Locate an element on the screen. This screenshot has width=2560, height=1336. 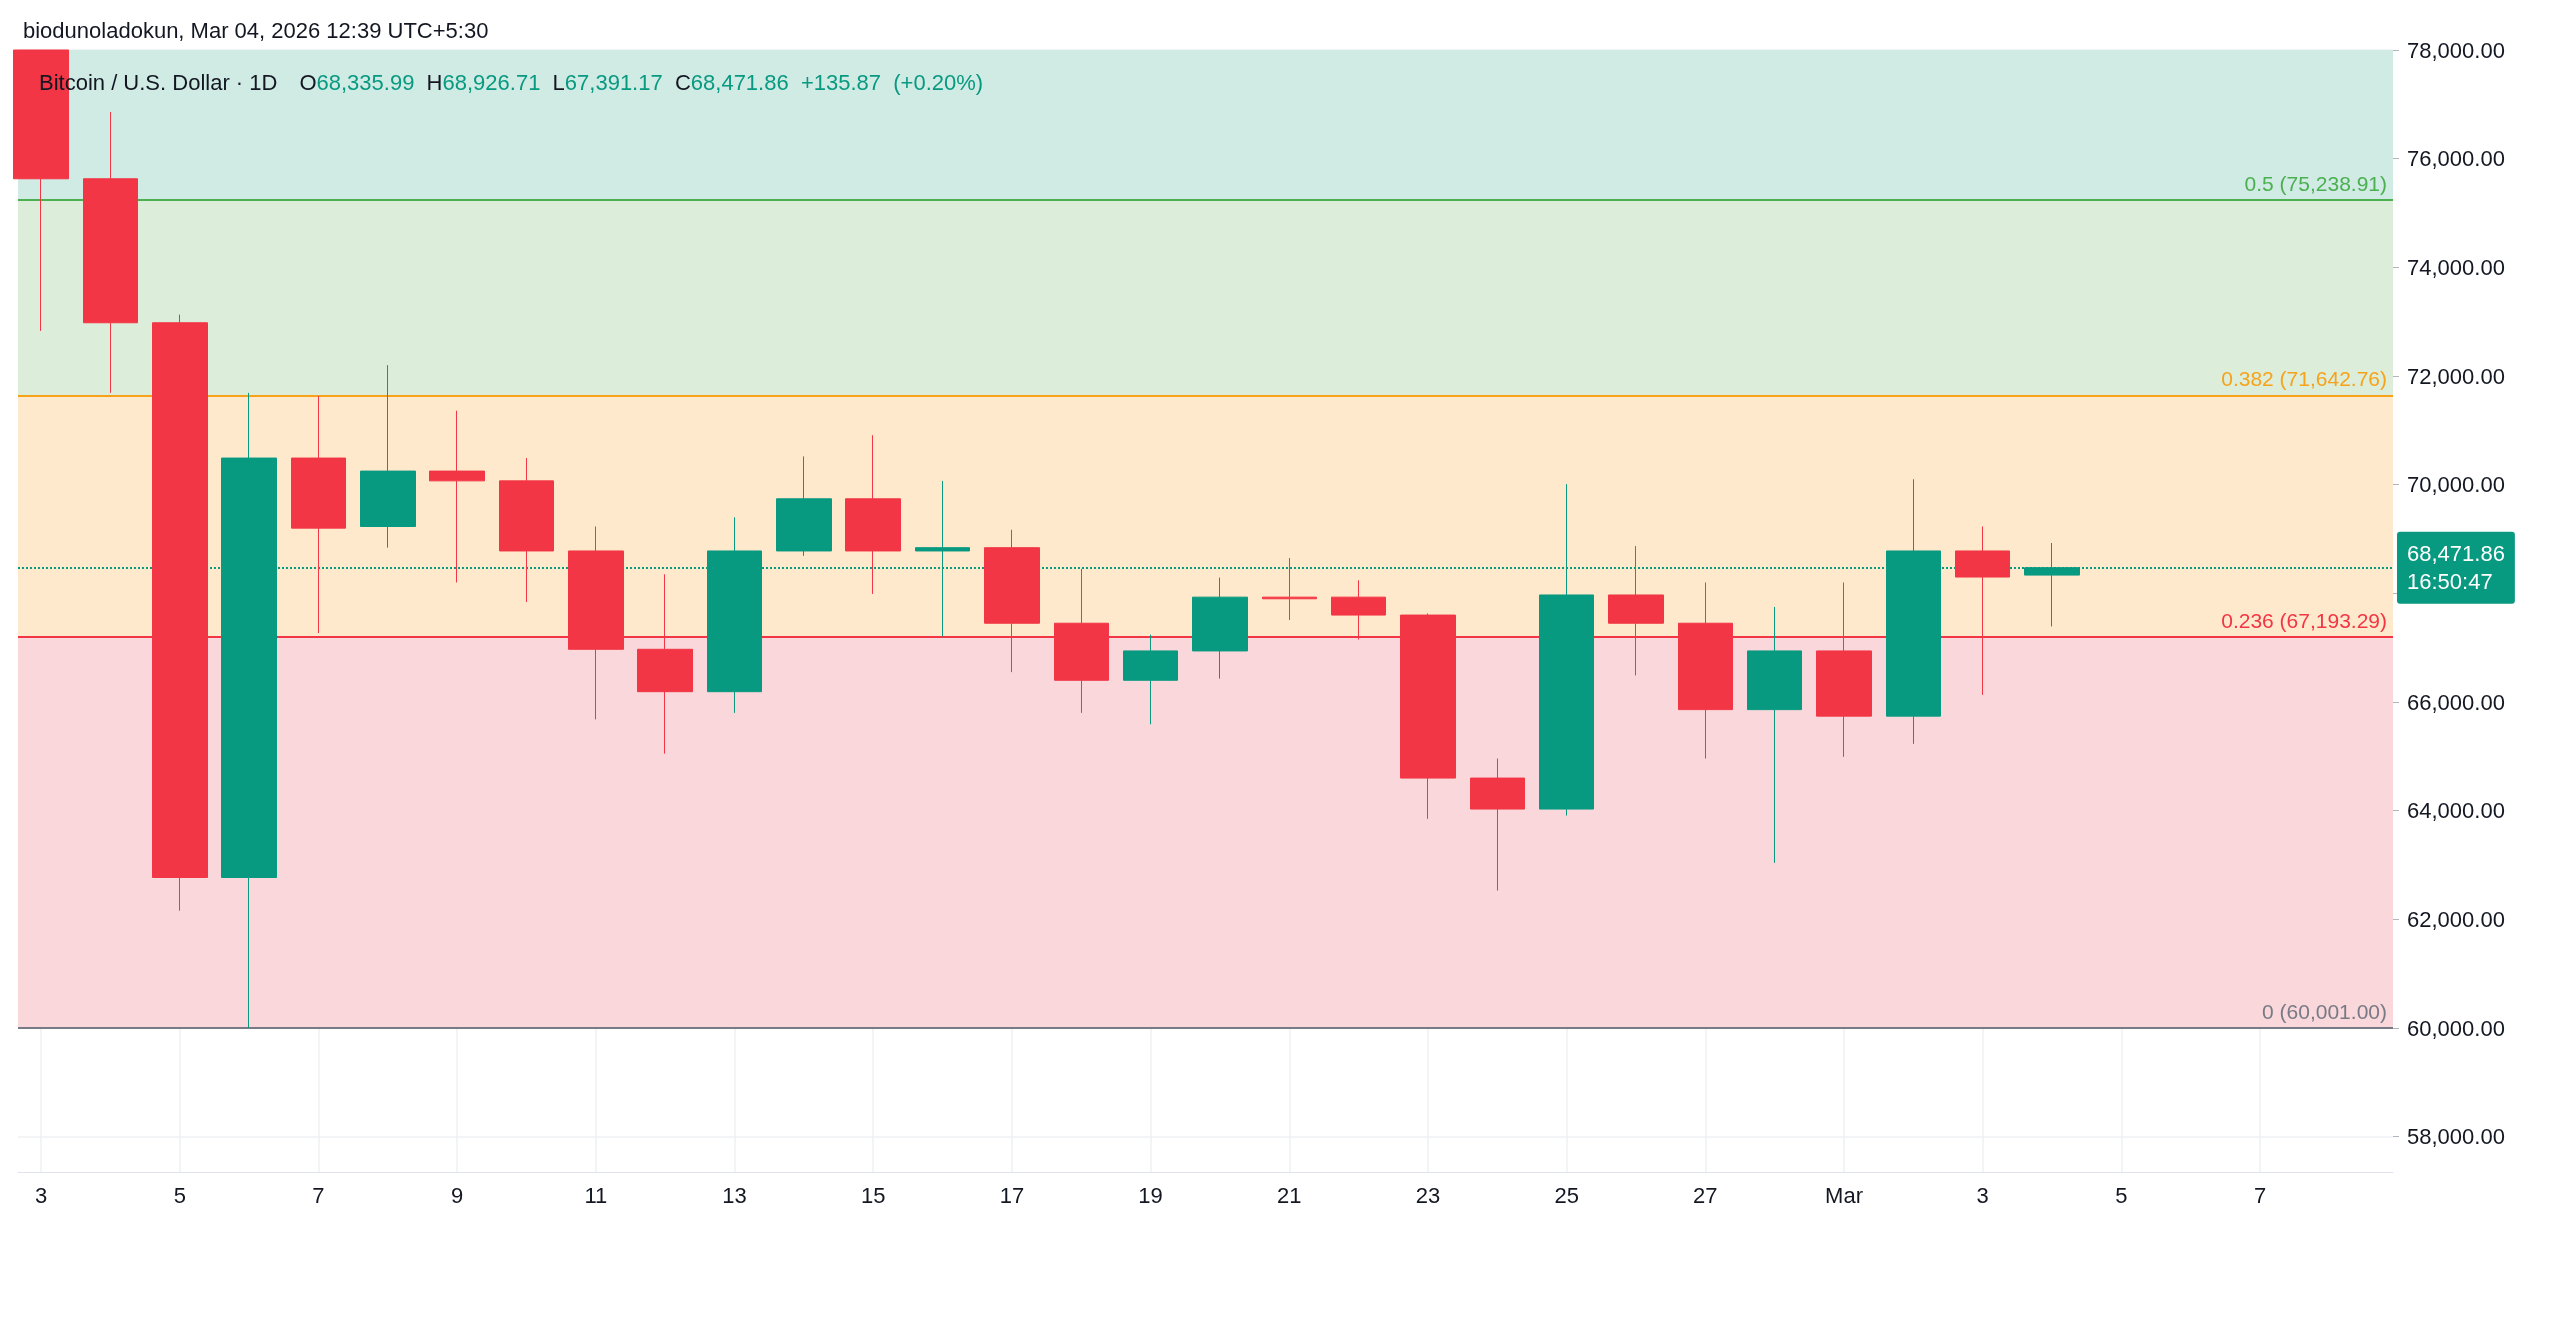
text: biodunoladokun, Mar 04, 2026 12:39 UTC+5:30 is located at coordinates (256, 30).